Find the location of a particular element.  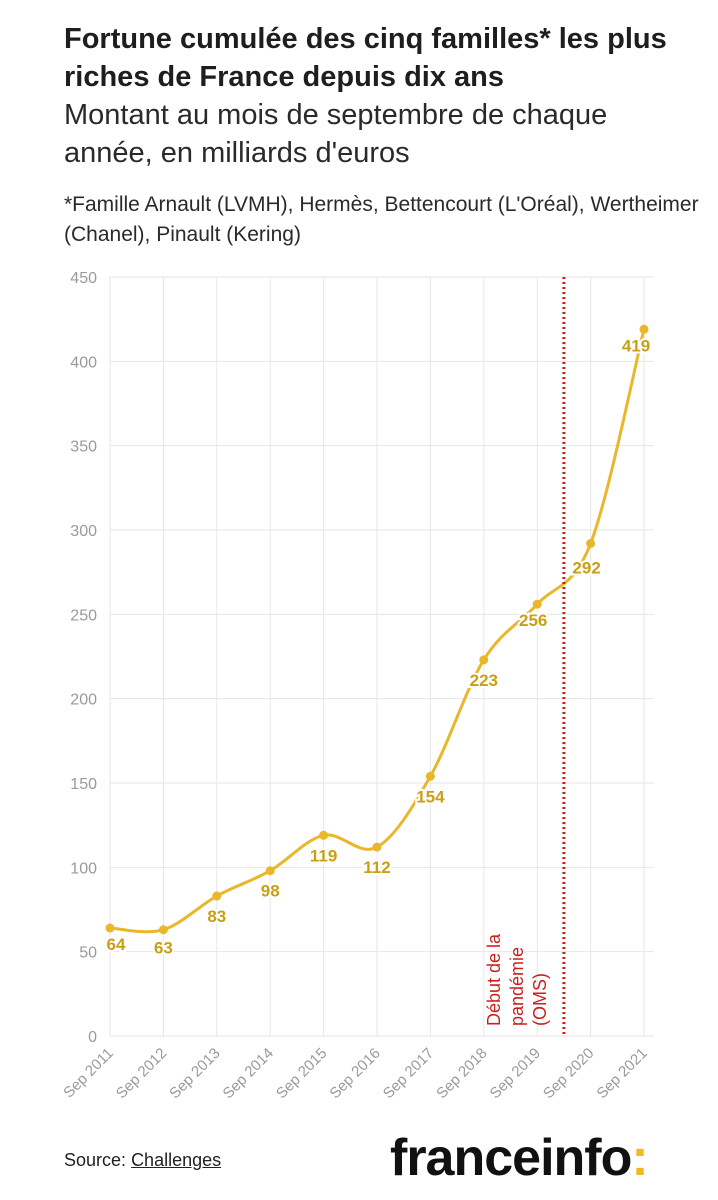

pandemic-annotation-line: pandémie is located at coordinates (517, 986).